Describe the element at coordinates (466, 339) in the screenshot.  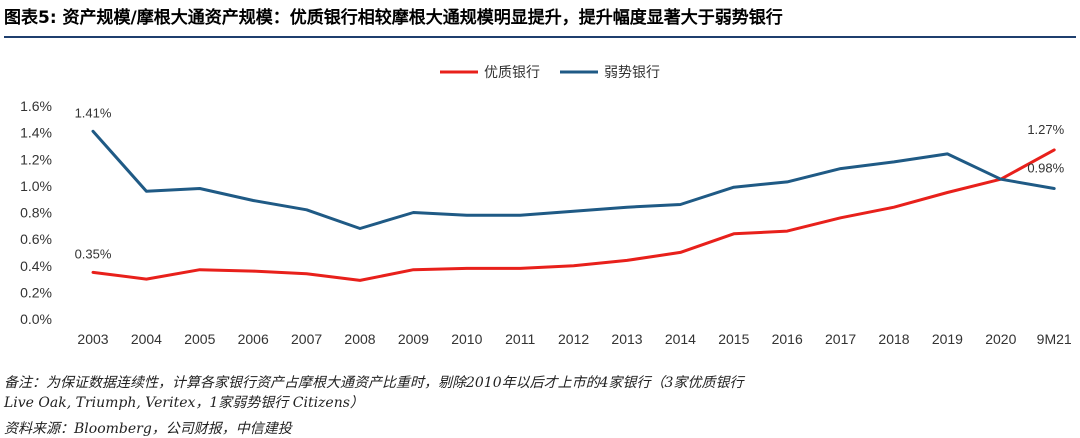
I see `x-tick-label: 2010` at that location.